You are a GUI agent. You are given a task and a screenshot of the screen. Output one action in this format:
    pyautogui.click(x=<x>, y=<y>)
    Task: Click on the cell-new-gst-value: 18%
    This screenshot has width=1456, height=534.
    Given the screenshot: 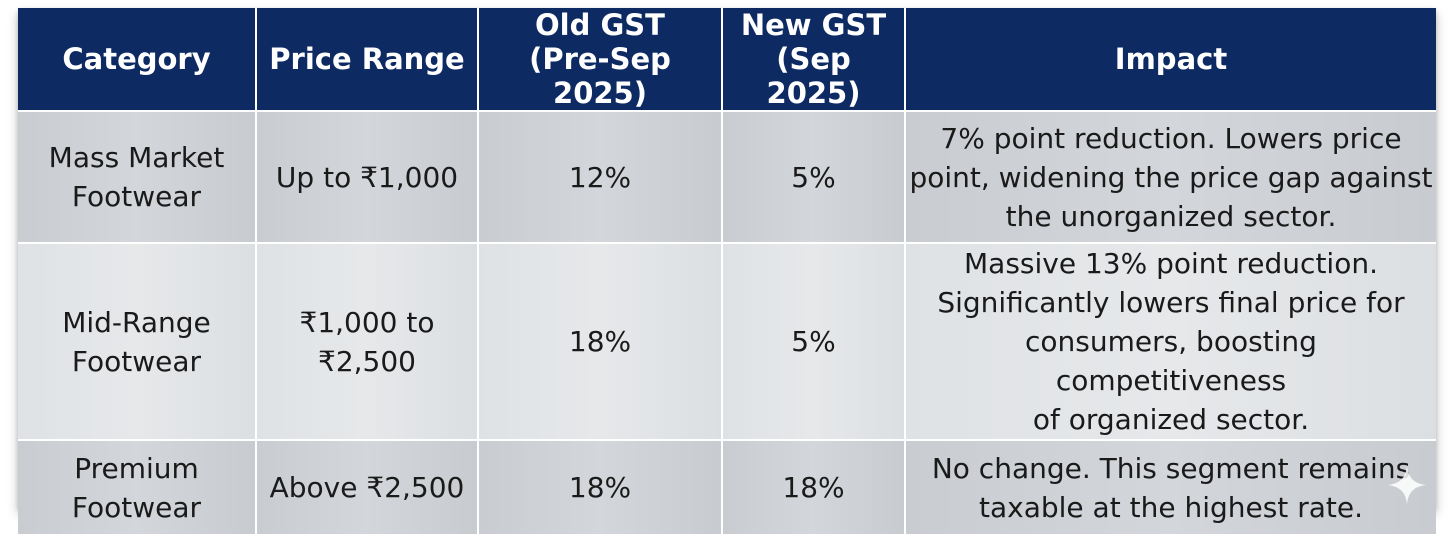 What is the action you would take?
    pyautogui.click(x=813, y=487)
    